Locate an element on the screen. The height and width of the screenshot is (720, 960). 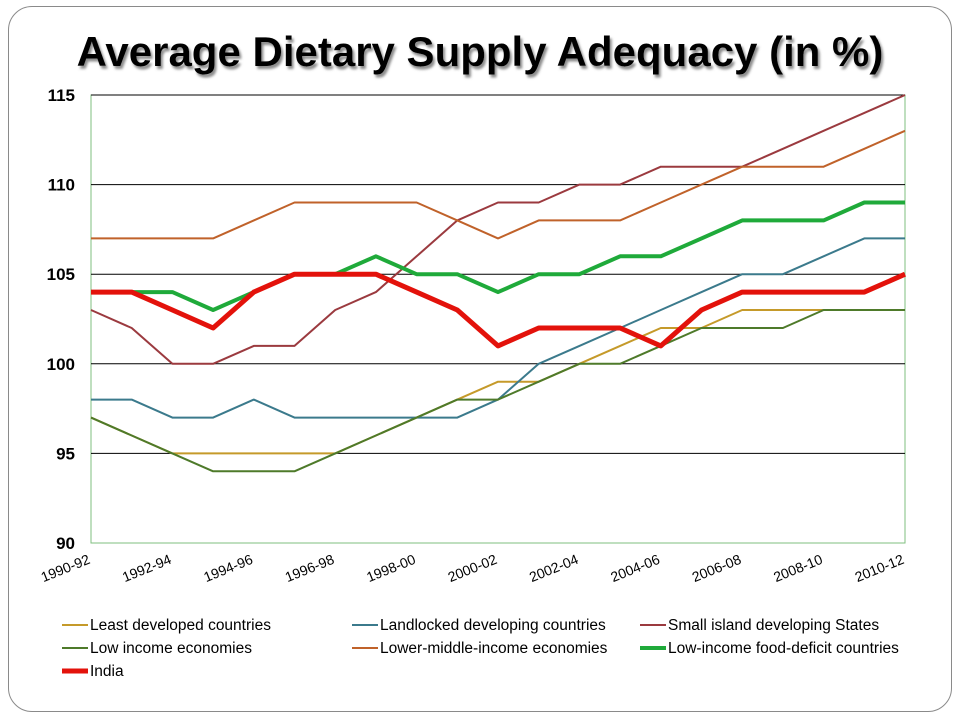
x-tick-label: 1998-00 is located at coordinates (391, 568).